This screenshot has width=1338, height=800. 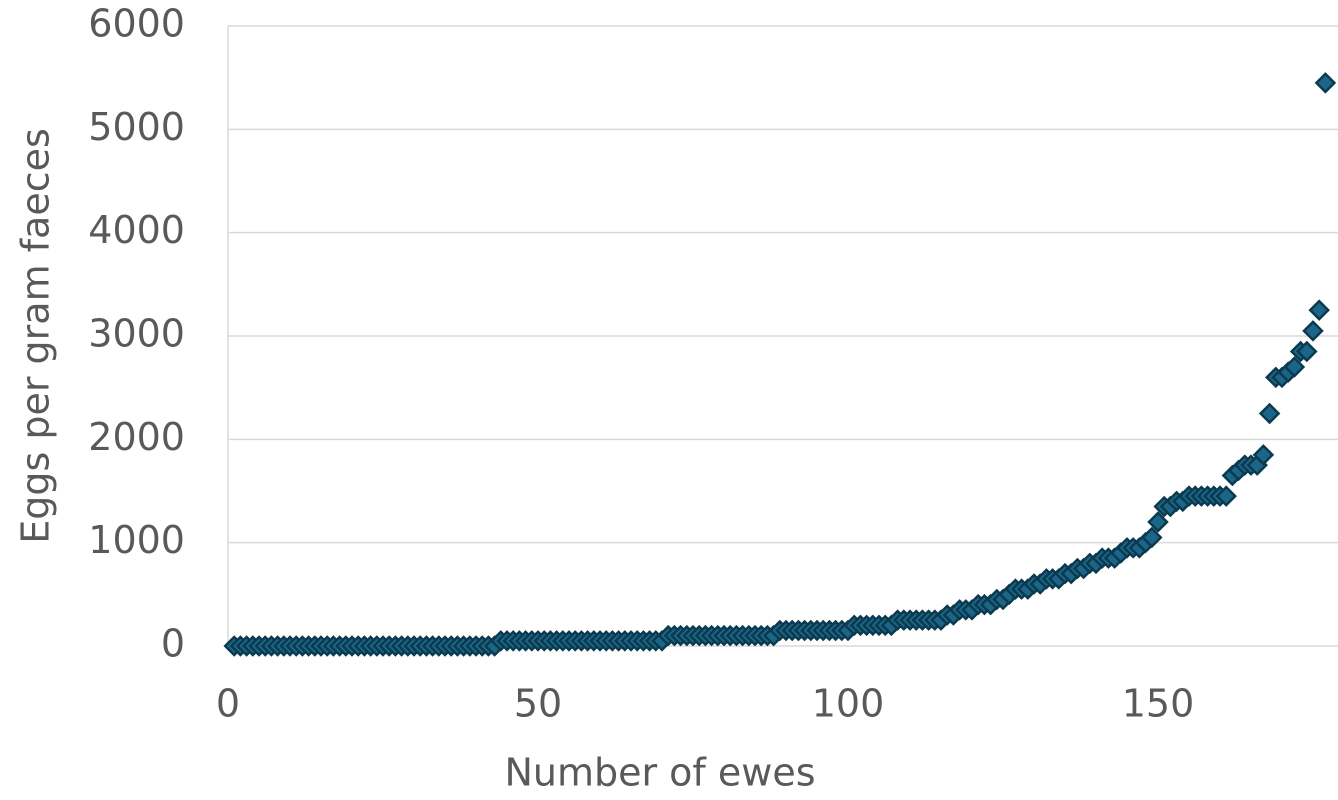 I want to click on x-tick-label: 100, so click(x=848, y=704).